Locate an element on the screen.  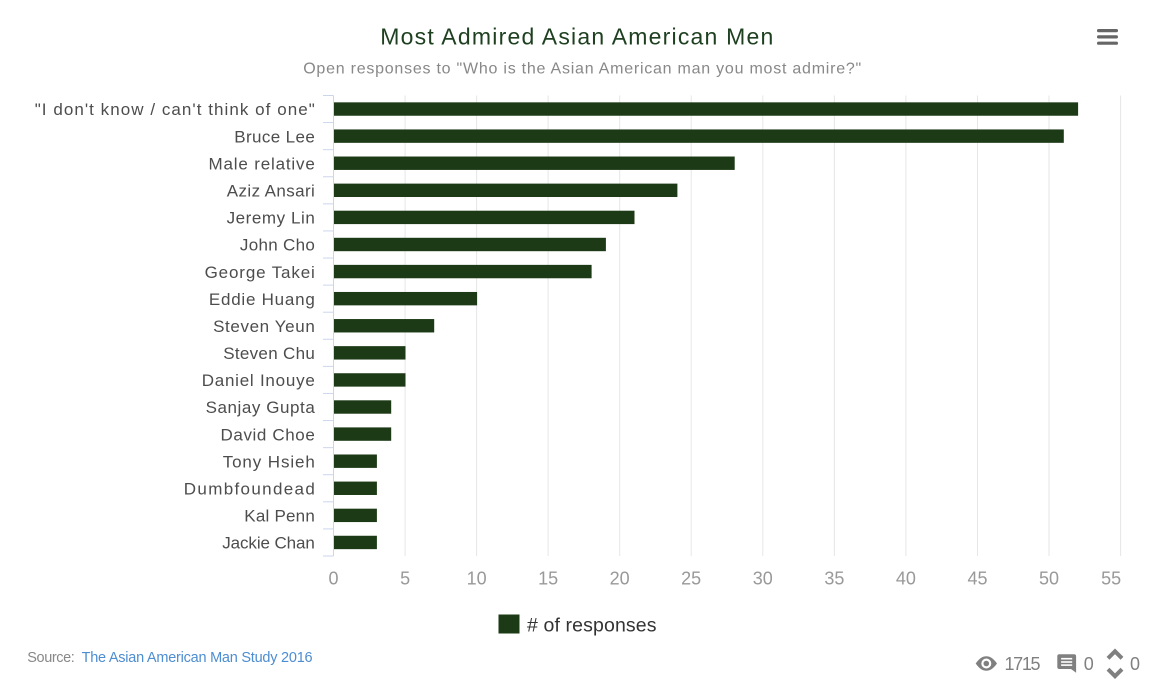
svg-text: 10 is located at coordinates (477, 579).